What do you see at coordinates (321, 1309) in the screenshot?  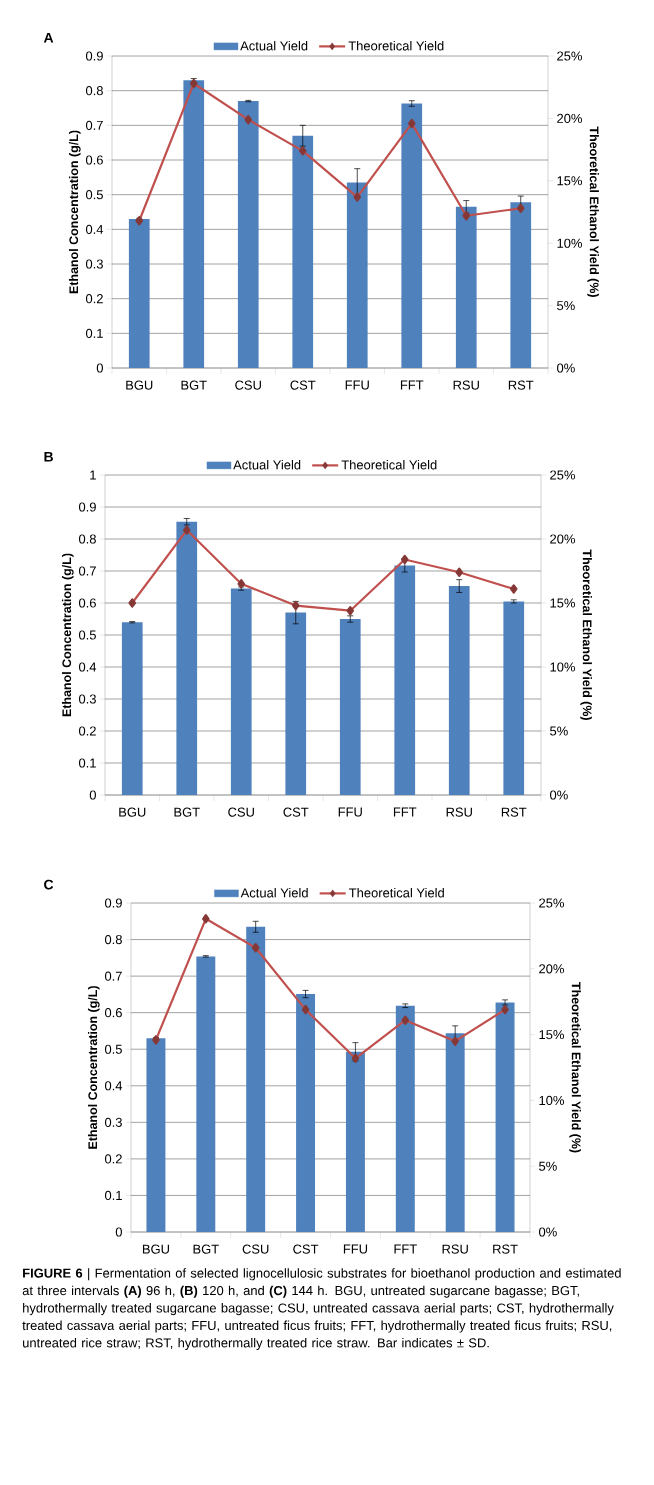 I see `text: FIGURE 6 | Fermentation of selected lignocellulosic substrates for bioethanol production and estimated at three intervals (A) 96 h, (B) 120 h, and (C) 144 h. BGU, untreated sugarcane bagasse; BGT, hydrothermally treated sugarcane bagasse; CSU, untreated cassava aerial parts; CST, hydrothermally treated cassava aerial parts; FFU, untreated ficus fruits; FFT, hydrothermally treated ficus fruits; RSU, untreated rice straw; RST, hydrothermally treated rice straw. Bar indicates ± SD.` at bounding box center [321, 1309].